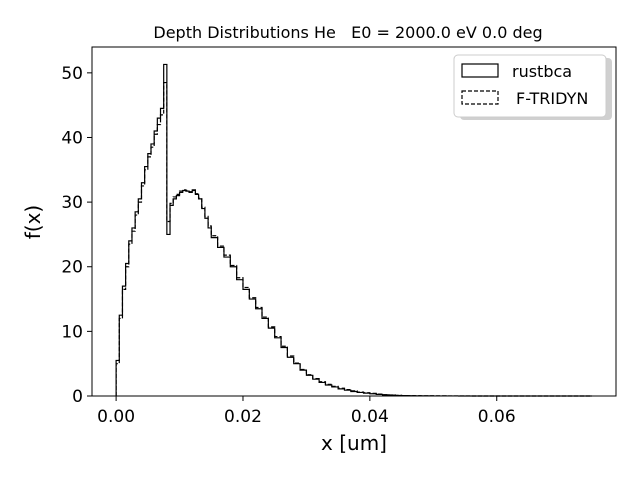  I want to click on legend-label-rustbca: rustbca, so click(542, 71).